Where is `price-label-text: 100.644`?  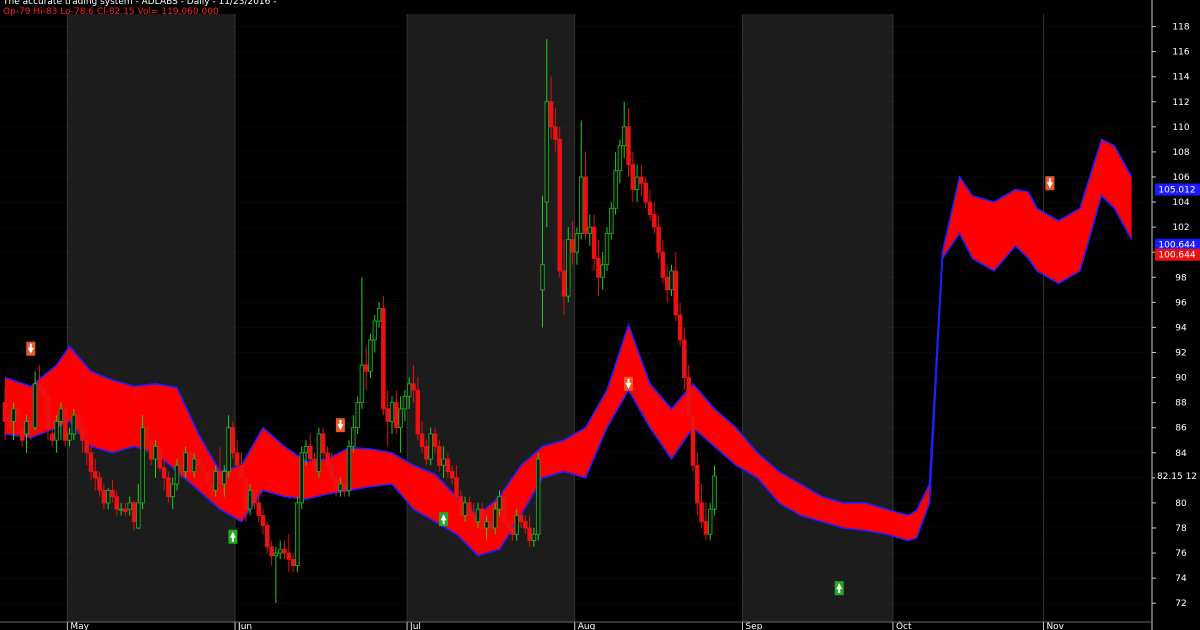 price-label-text: 100.644 is located at coordinates (1176, 256).